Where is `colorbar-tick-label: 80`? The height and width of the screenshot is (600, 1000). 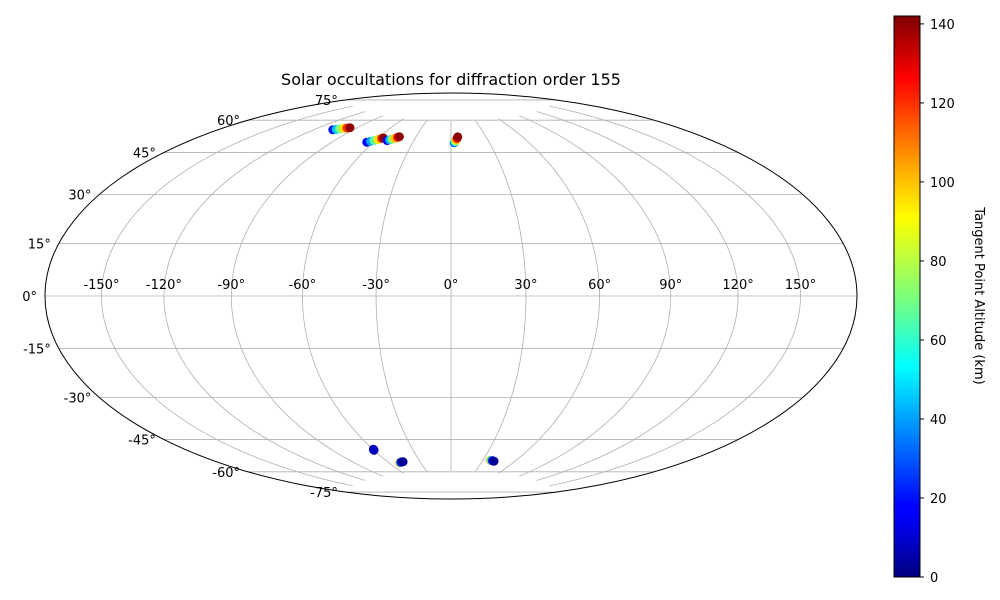
colorbar-tick-label: 80 is located at coordinates (938, 262).